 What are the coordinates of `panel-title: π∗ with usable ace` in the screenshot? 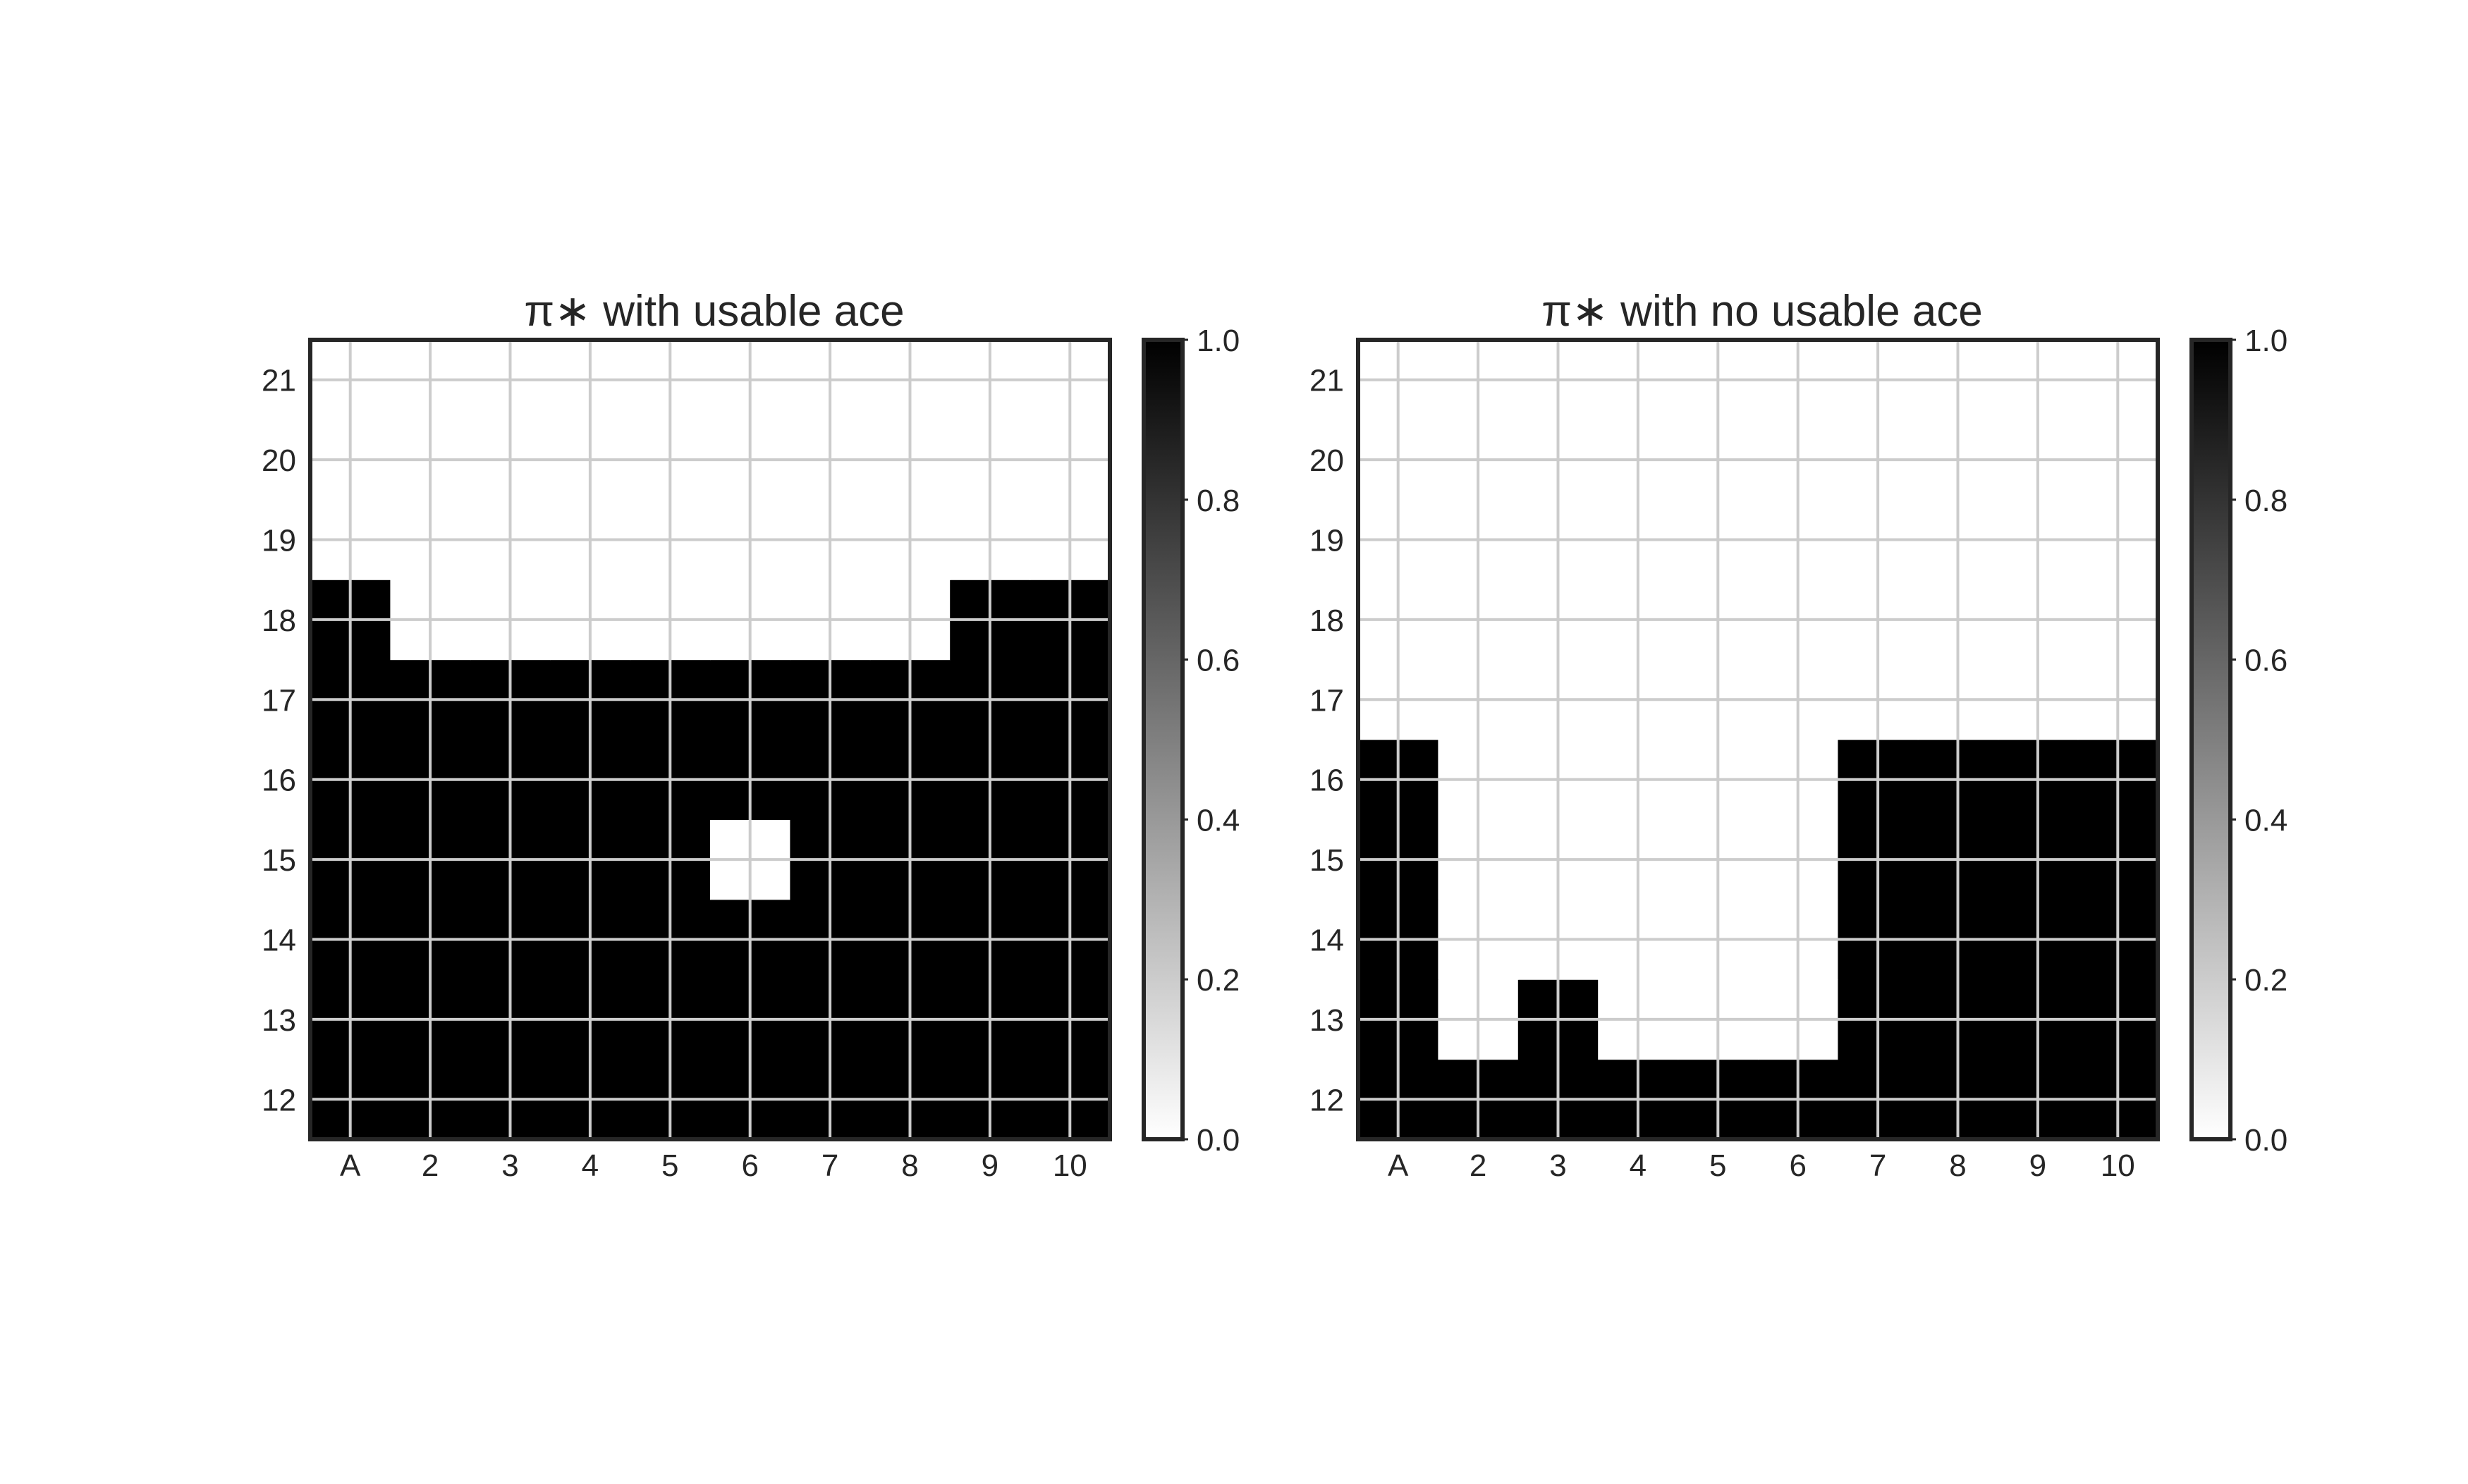 It's located at (714, 311).